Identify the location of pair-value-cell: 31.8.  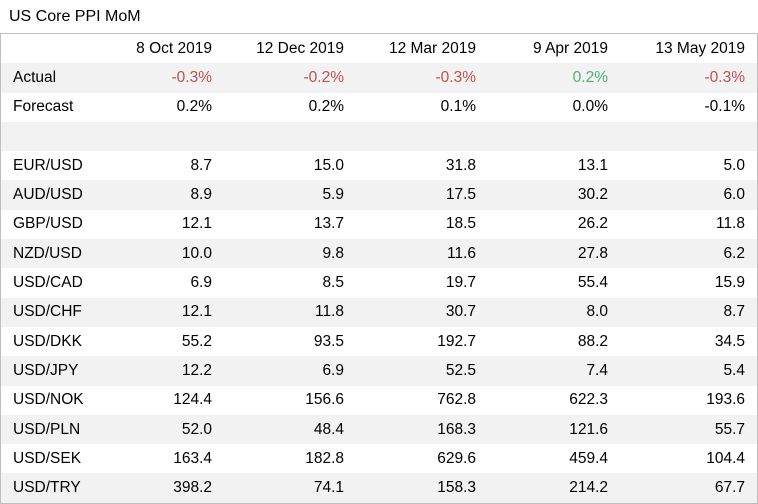
(460, 165).